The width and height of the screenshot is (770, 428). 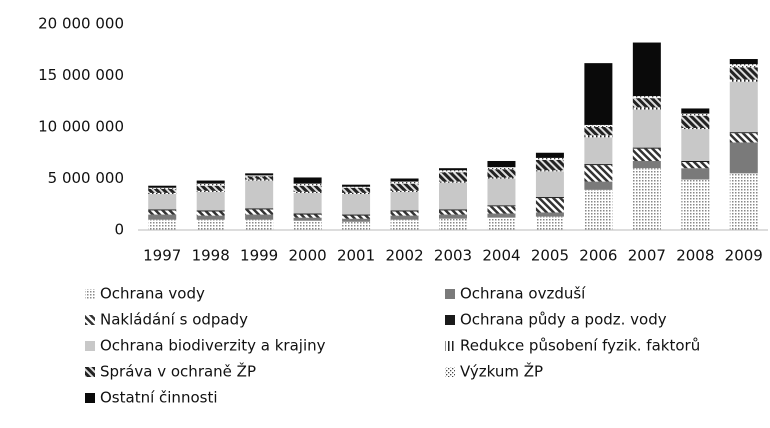 I want to click on y-tick-label: 5 000 000, so click(x=86, y=178).